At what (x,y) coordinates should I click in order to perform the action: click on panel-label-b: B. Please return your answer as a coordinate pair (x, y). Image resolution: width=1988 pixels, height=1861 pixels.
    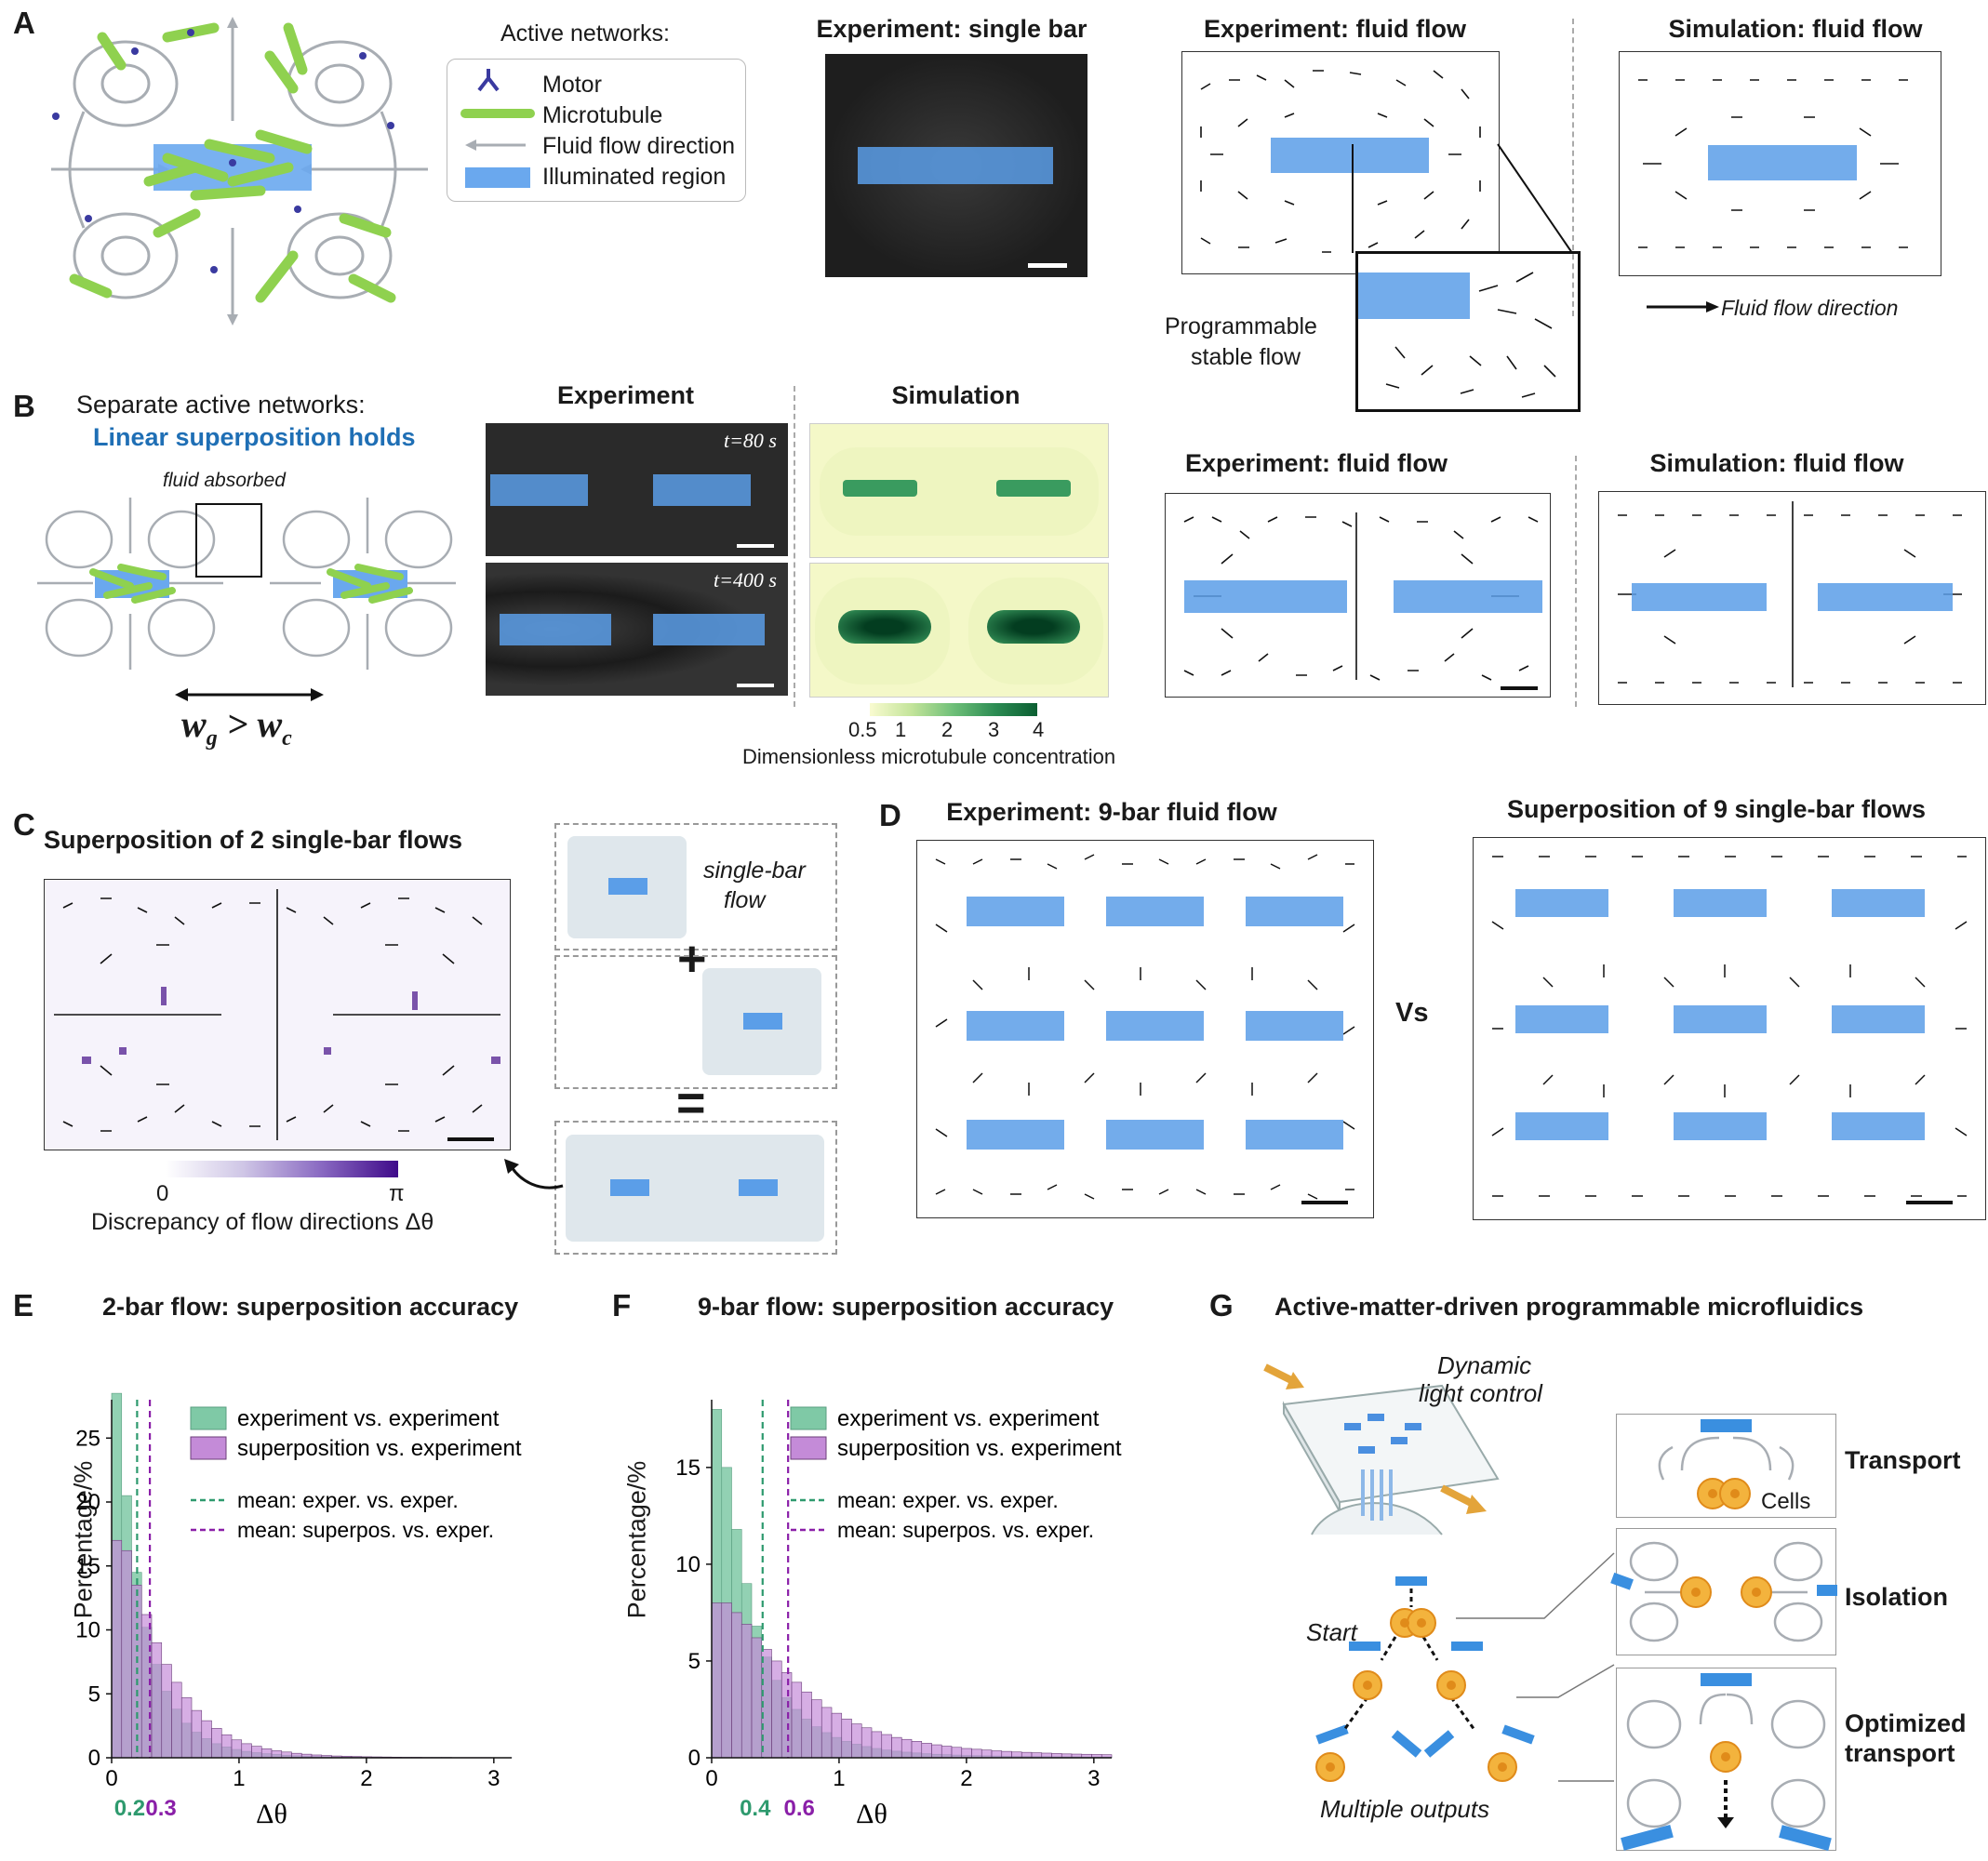
    Looking at the image, I should click on (24, 406).